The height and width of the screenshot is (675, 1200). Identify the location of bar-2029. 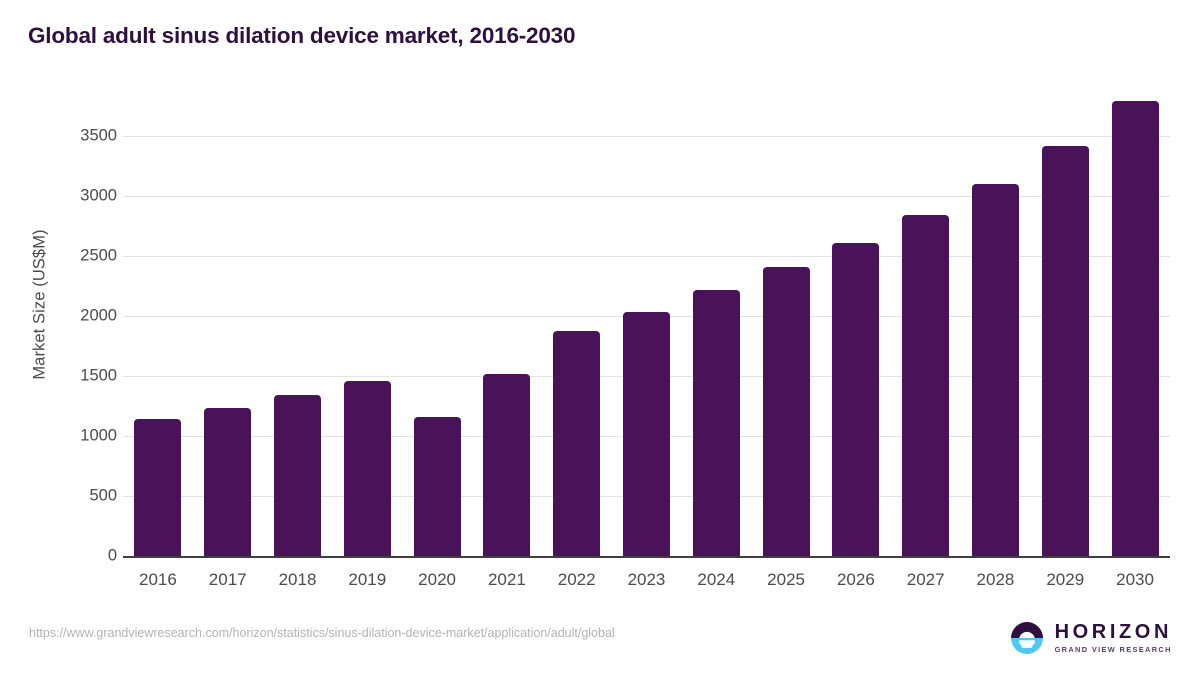
(1065, 350).